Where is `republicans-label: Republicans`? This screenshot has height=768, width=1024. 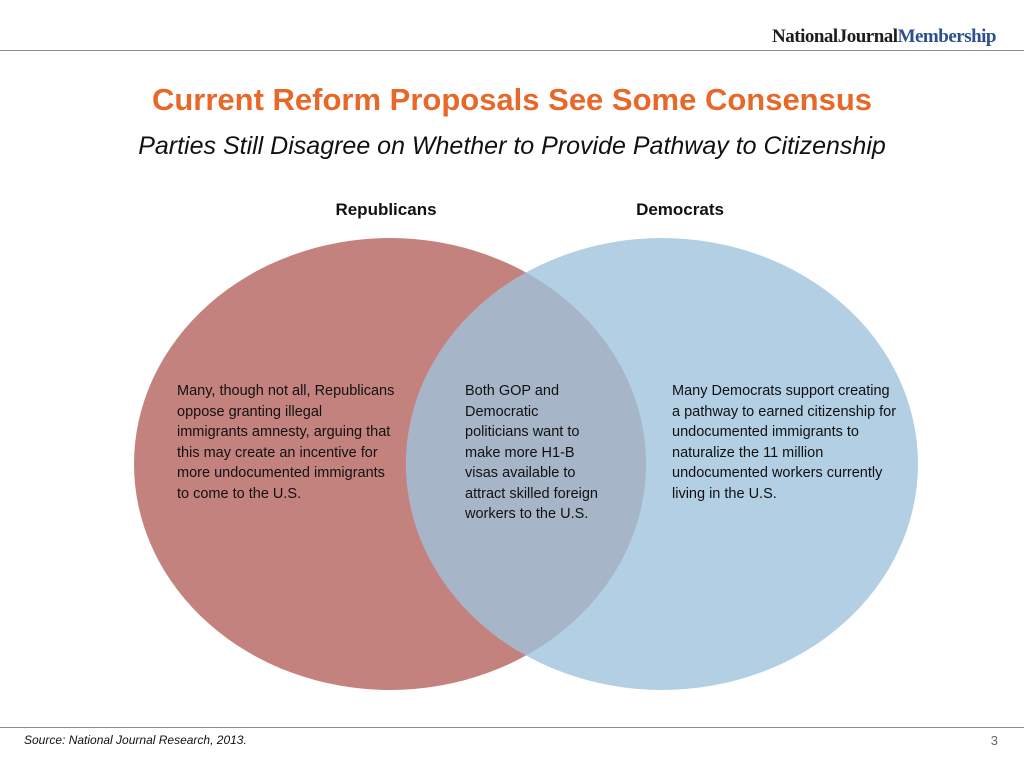 republicans-label: Republicans is located at coordinates (386, 209).